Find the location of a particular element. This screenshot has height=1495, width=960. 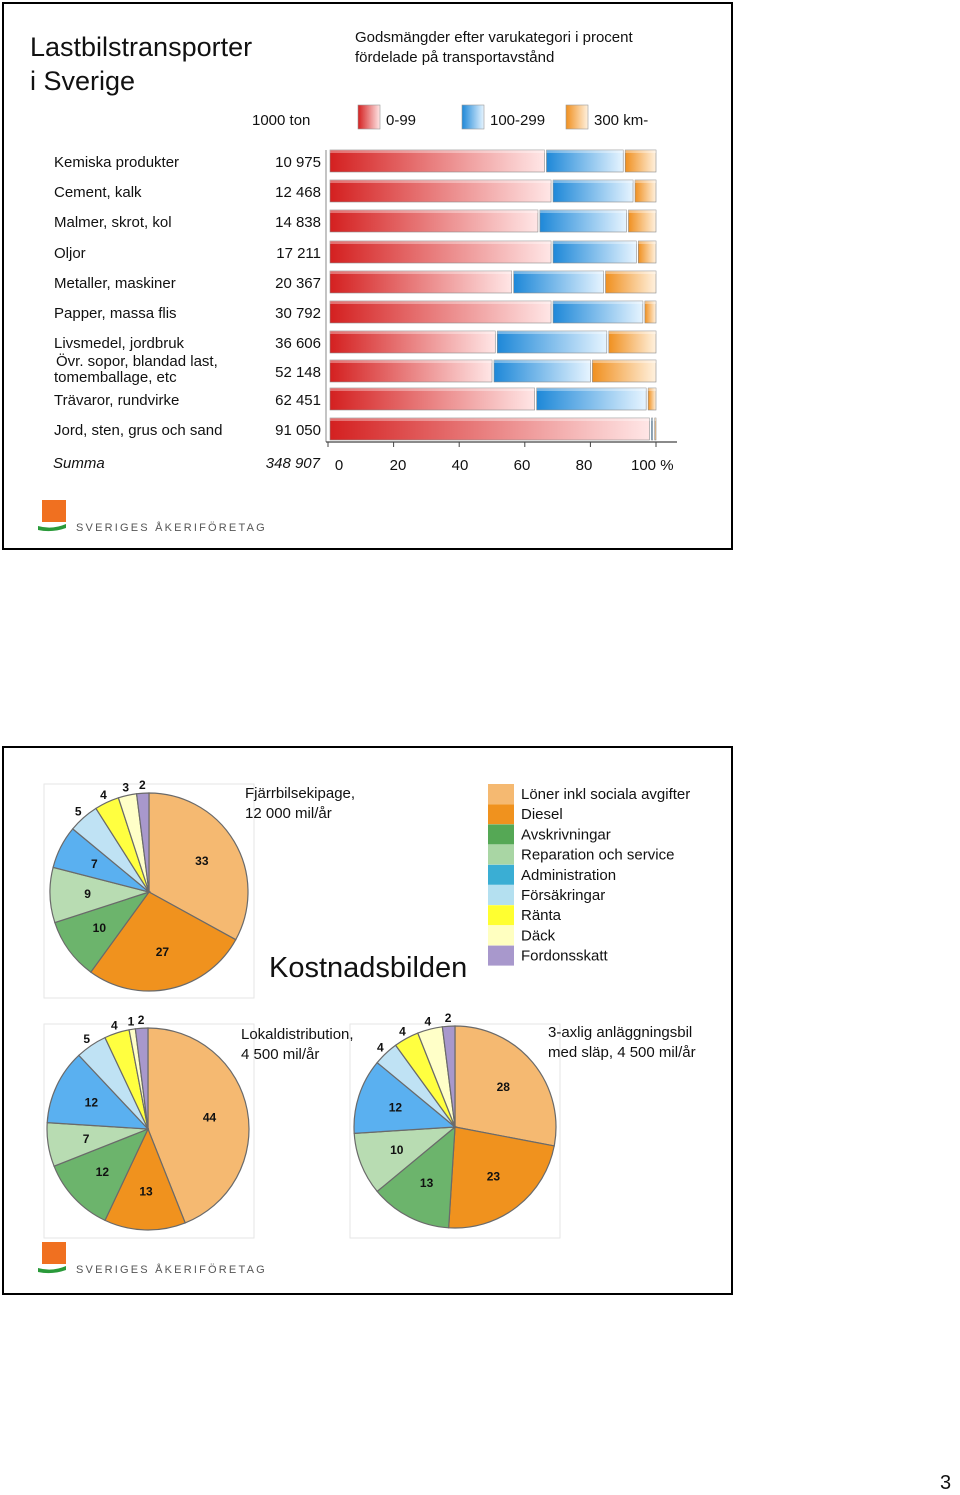

pie-data-label: 44 is located at coordinates (210, 1117).